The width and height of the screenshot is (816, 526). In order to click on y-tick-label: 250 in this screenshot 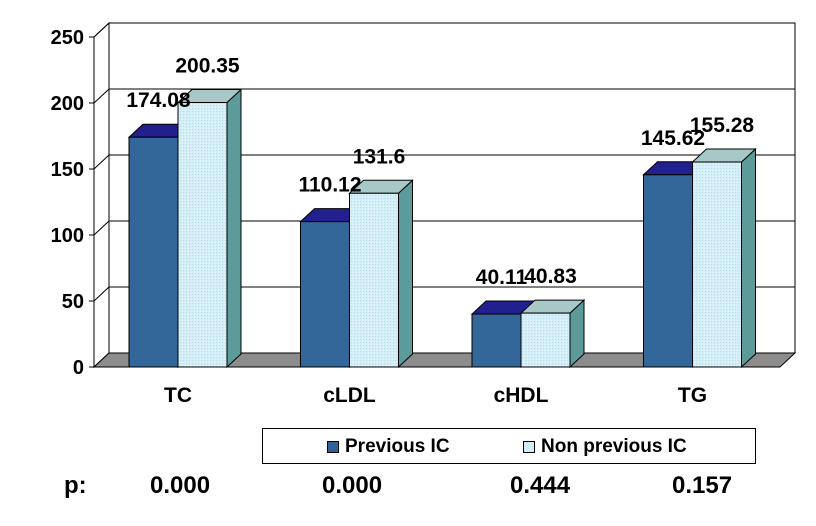, I will do `click(67, 38)`.